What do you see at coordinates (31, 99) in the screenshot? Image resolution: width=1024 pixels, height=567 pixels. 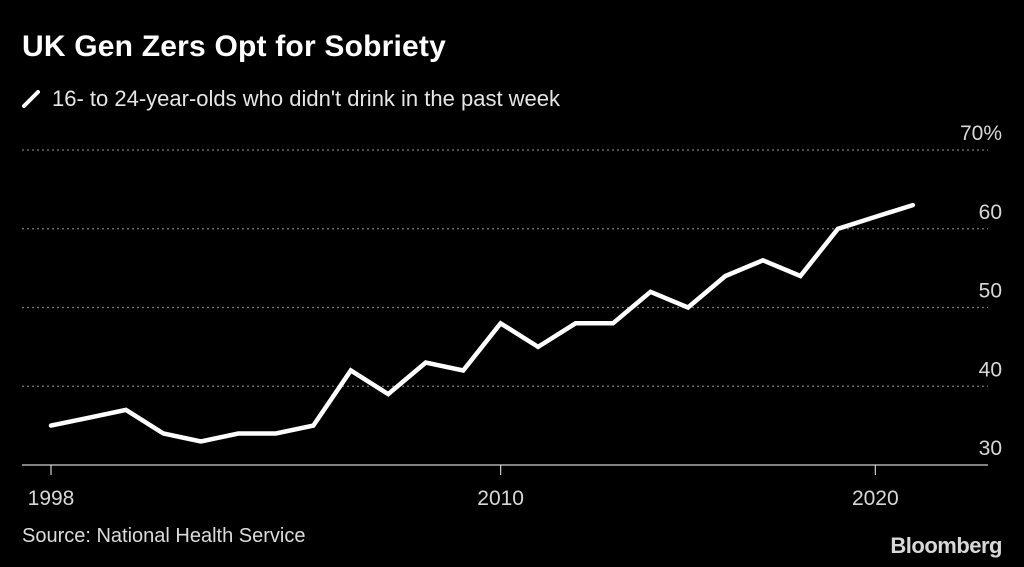 I see `legend-line-icon` at bounding box center [31, 99].